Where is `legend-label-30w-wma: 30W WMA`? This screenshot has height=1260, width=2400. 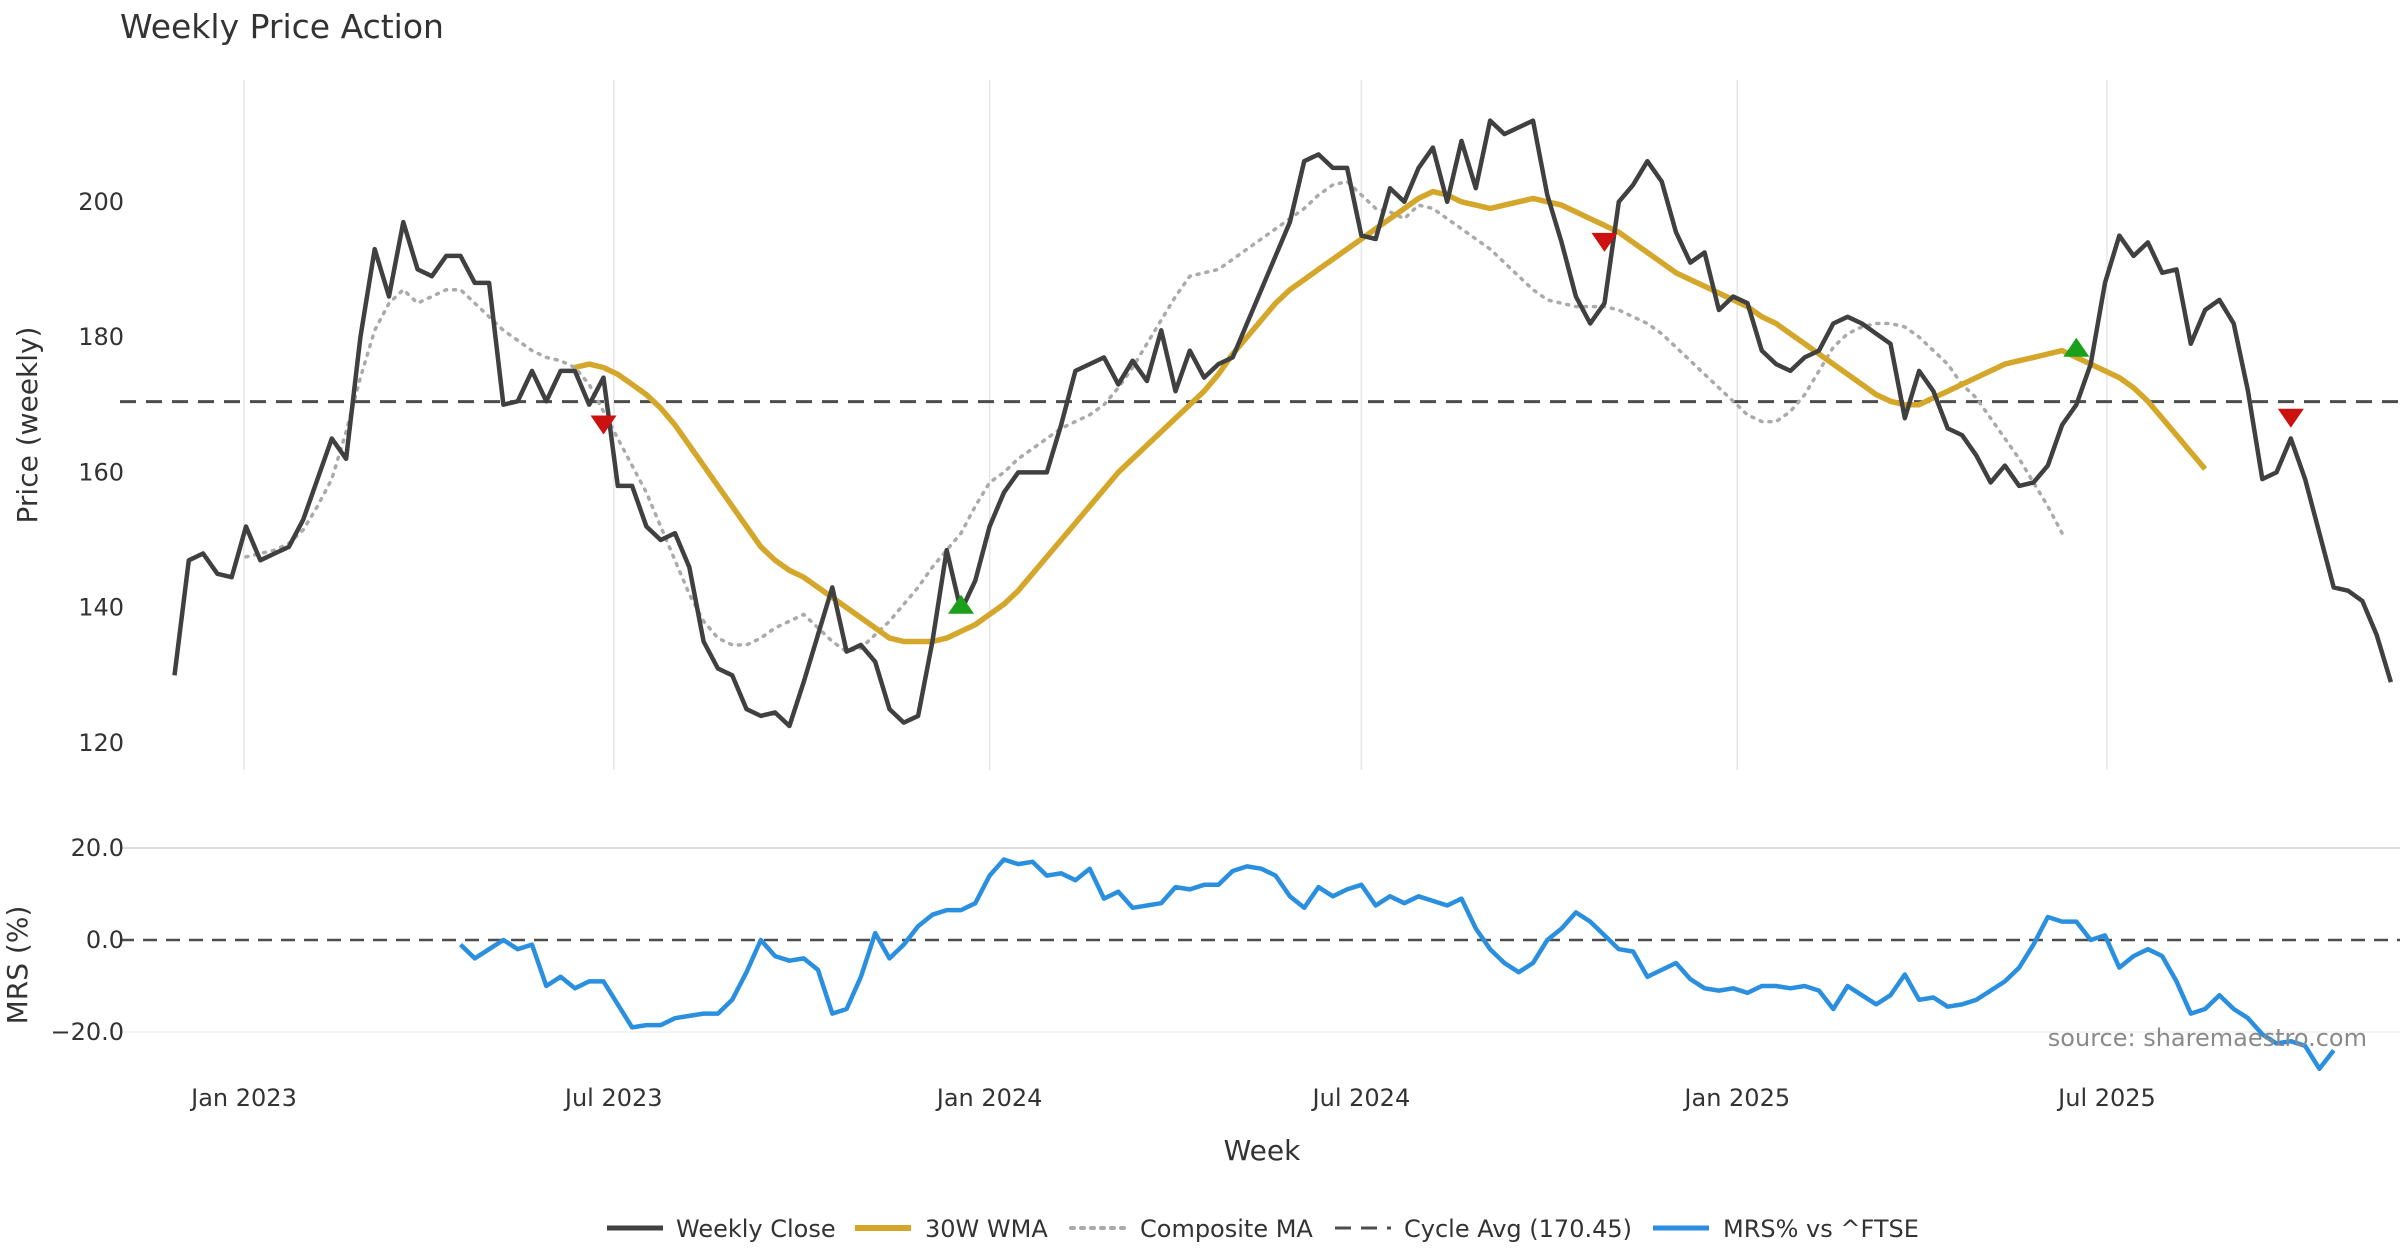 legend-label-30w-wma: 30W WMA is located at coordinates (986, 1229).